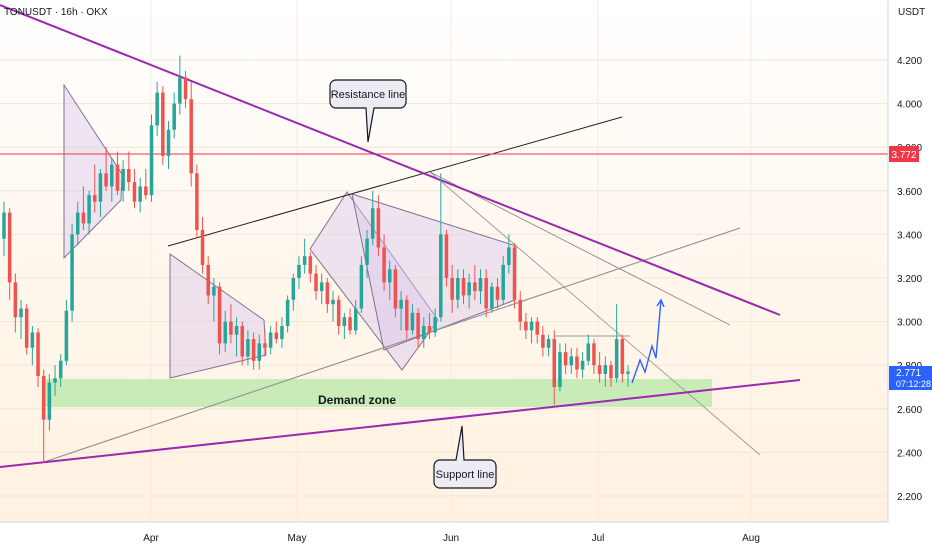  Describe the element at coordinates (909, 497) in the screenshot. I see `price-tick-label: 2.200` at that location.